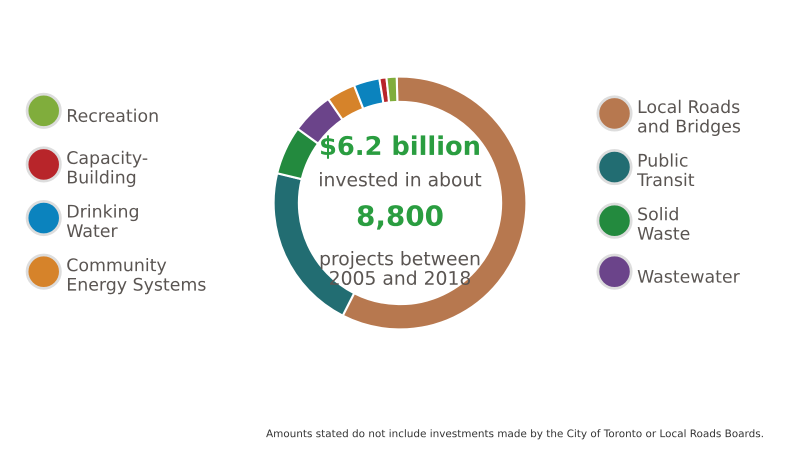  Describe the element at coordinates (107, 168) in the screenshot. I see `legend-label: Capacity- Building` at that location.